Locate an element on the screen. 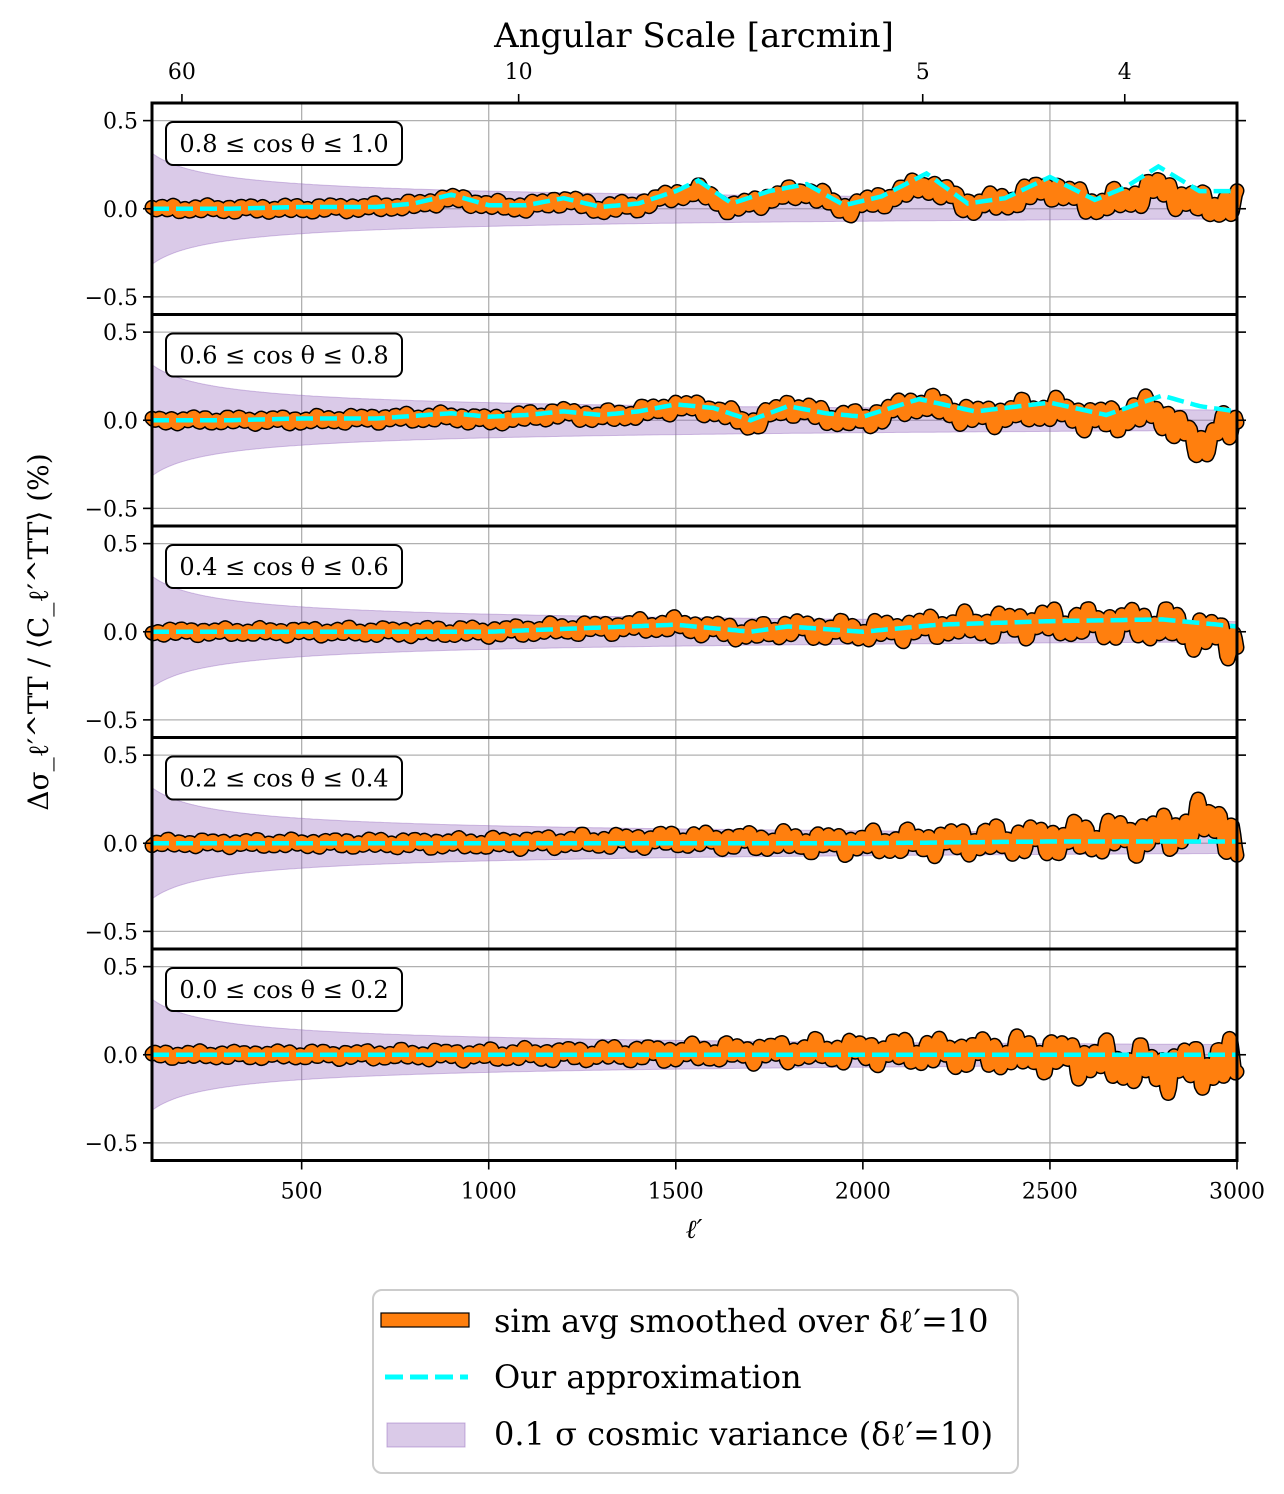  panel-1: −0.5 0.0 0.5 0.6 ≤ cos θ ≤ 0.8 is located at coordinates (665, 420).